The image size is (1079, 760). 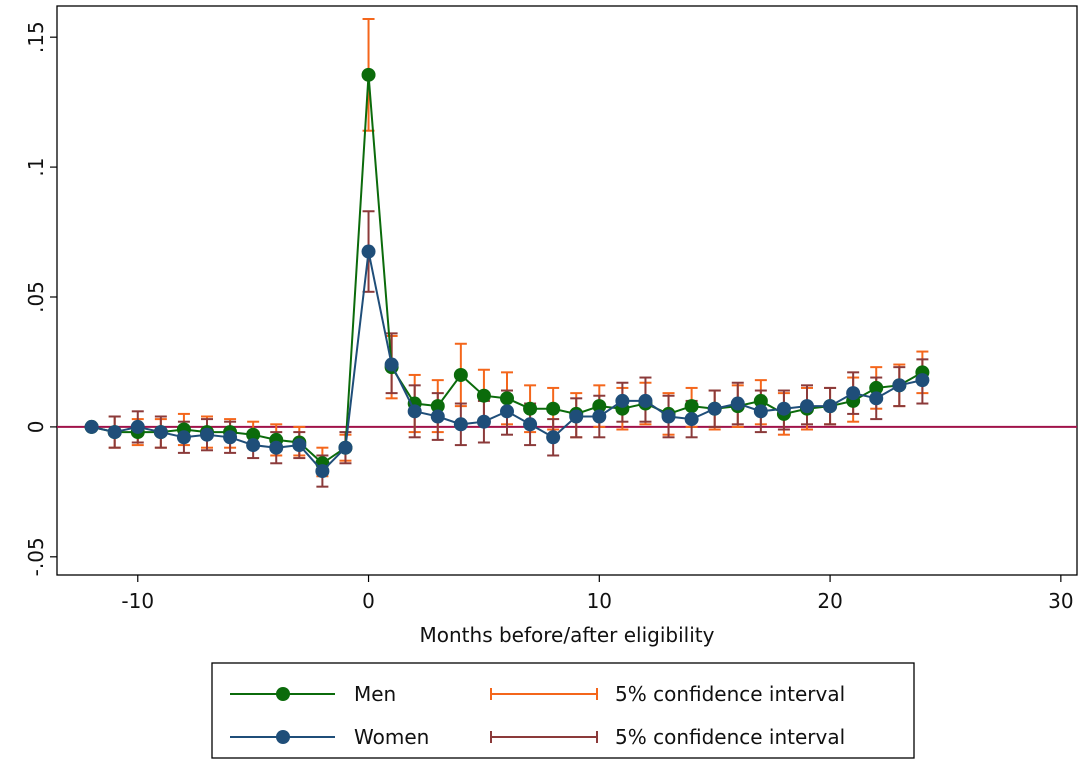 I want to click on legend-label: Men, so click(x=375, y=694).